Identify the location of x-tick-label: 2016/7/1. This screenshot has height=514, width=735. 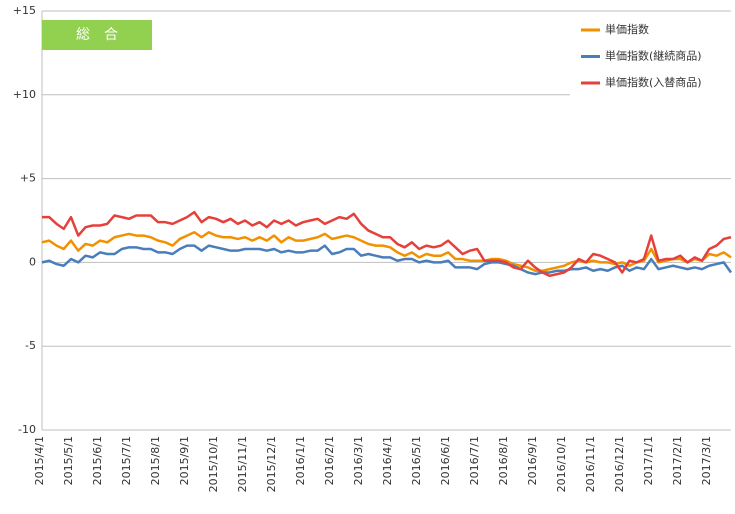
(474, 460).